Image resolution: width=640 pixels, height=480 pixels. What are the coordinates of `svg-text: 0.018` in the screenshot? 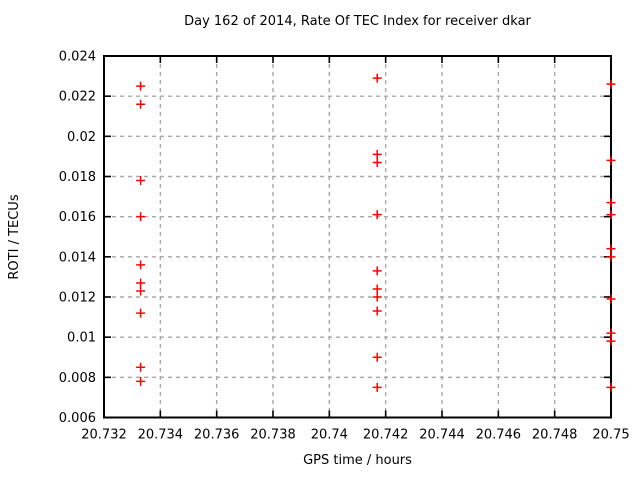 It's located at (77, 177).